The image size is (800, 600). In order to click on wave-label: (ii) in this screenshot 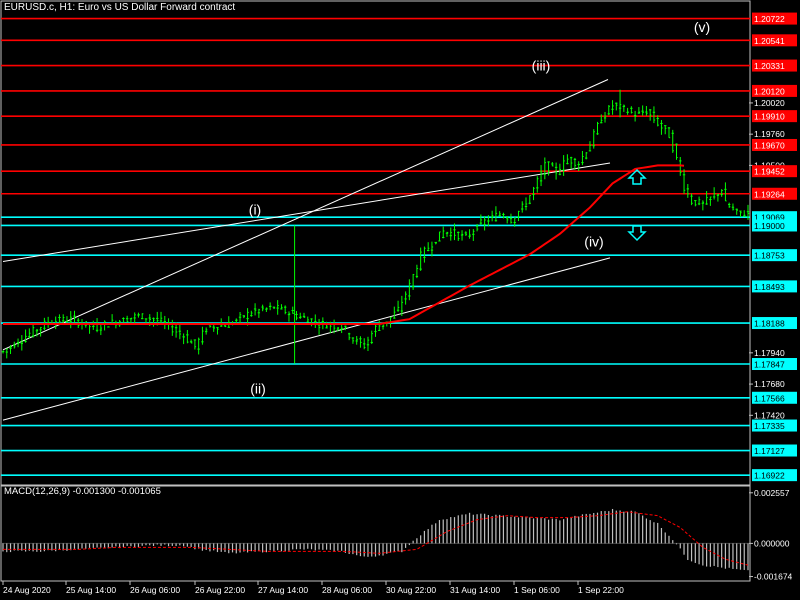, I will do `click(258, 388)`.